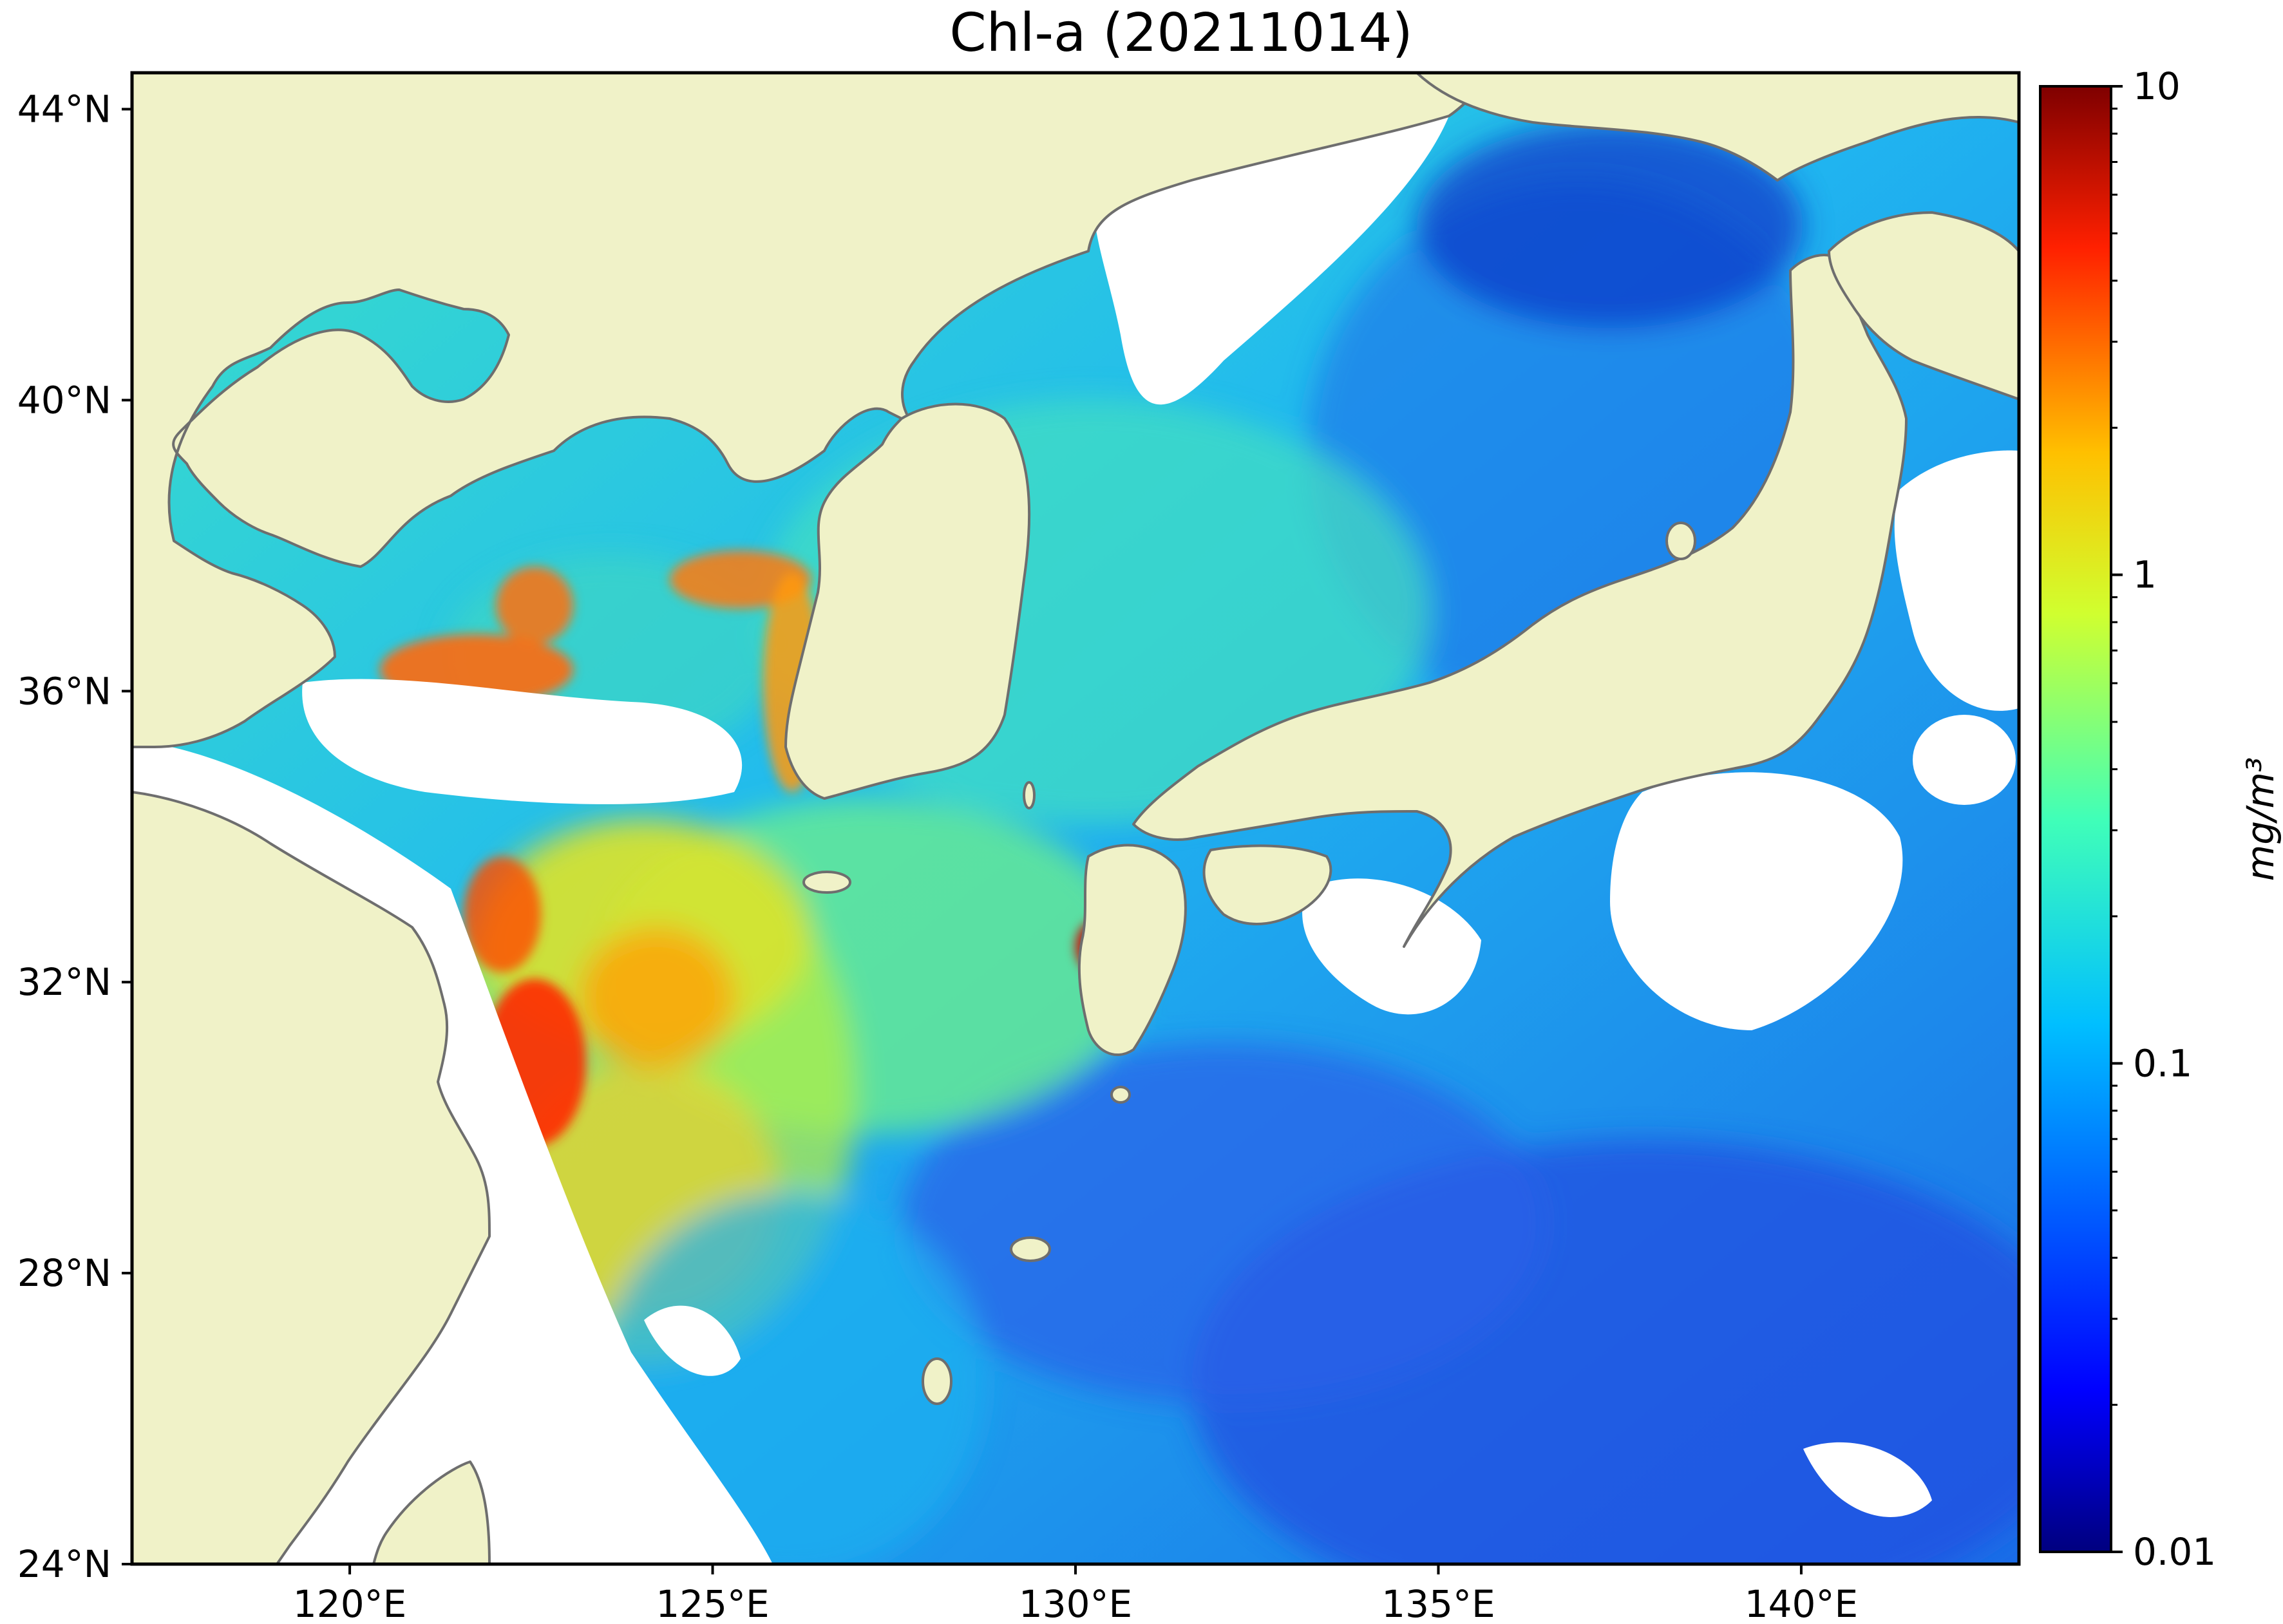 This screenshot has width=2283, height=1624. What do you see at coordinates (1923, 306) in the screenshot?
I see `land-japan-hokkaido` at bounding box center [1923, 306].